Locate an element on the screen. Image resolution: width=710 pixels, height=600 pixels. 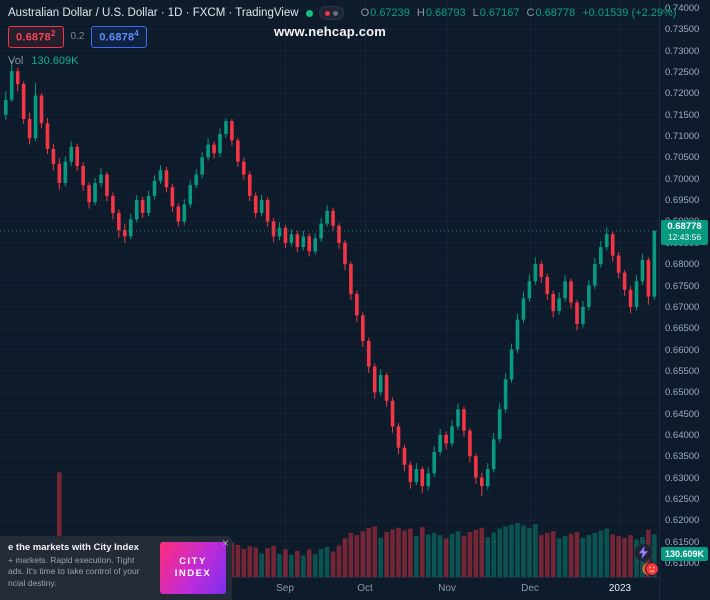
volume-label: Vol is located at coordinates (16, 60).